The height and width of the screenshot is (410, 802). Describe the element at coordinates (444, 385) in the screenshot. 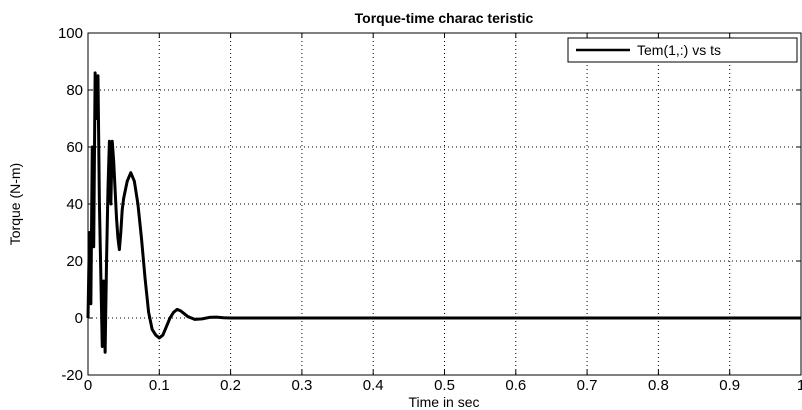

I see `x-tick-label: 0.5` at that location.